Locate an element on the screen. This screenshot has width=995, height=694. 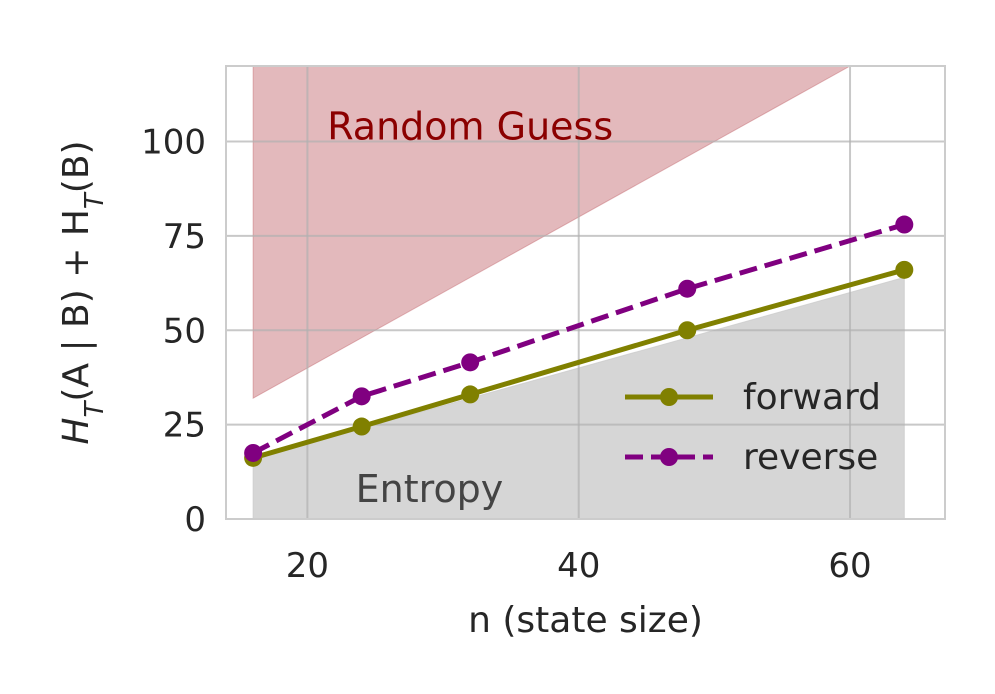
region-label-entropy: Entropy is located at coordinates (430, 489).